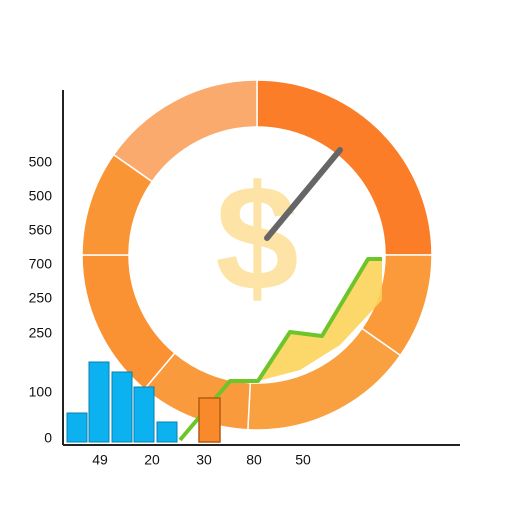 Image resolution: width=512 pixels, height=512 pixels. Describe the element at coordinates (256, 238) in the screenshot. I see `dollar-icon: $` at that location.